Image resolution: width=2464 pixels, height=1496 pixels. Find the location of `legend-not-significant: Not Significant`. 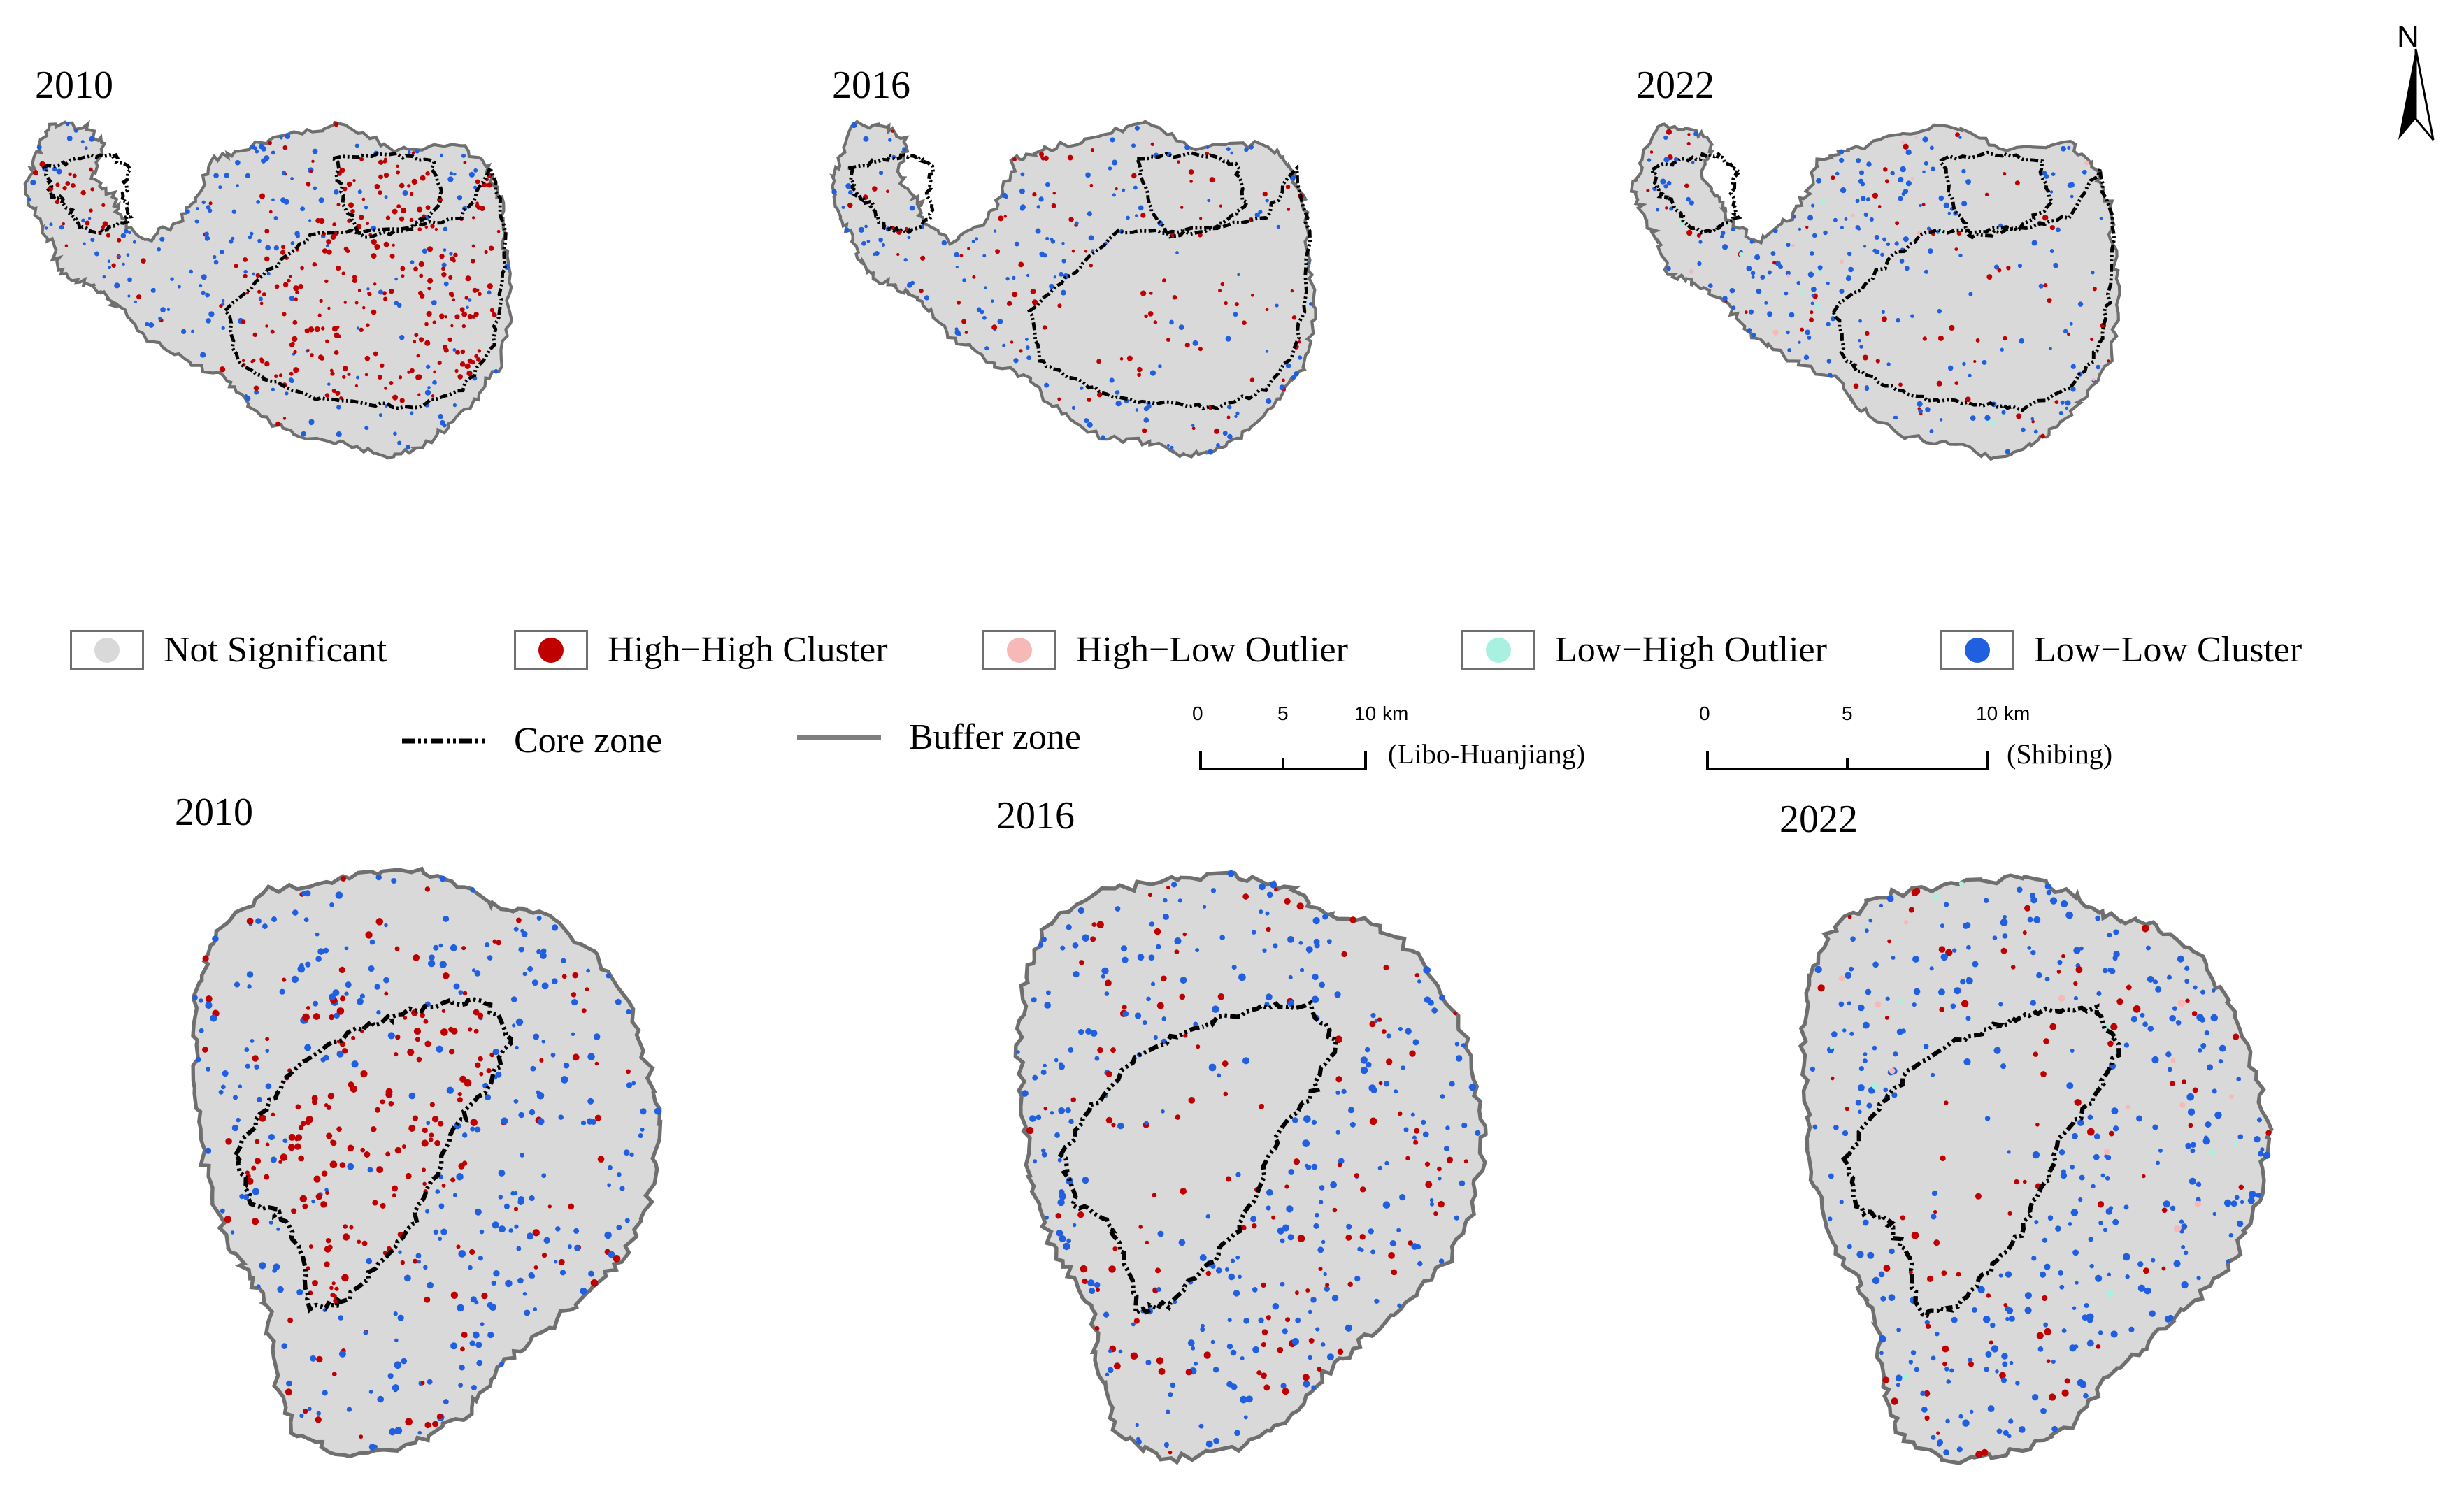

legend-not-significant: Not Significant is located at coordinates (228, 649).